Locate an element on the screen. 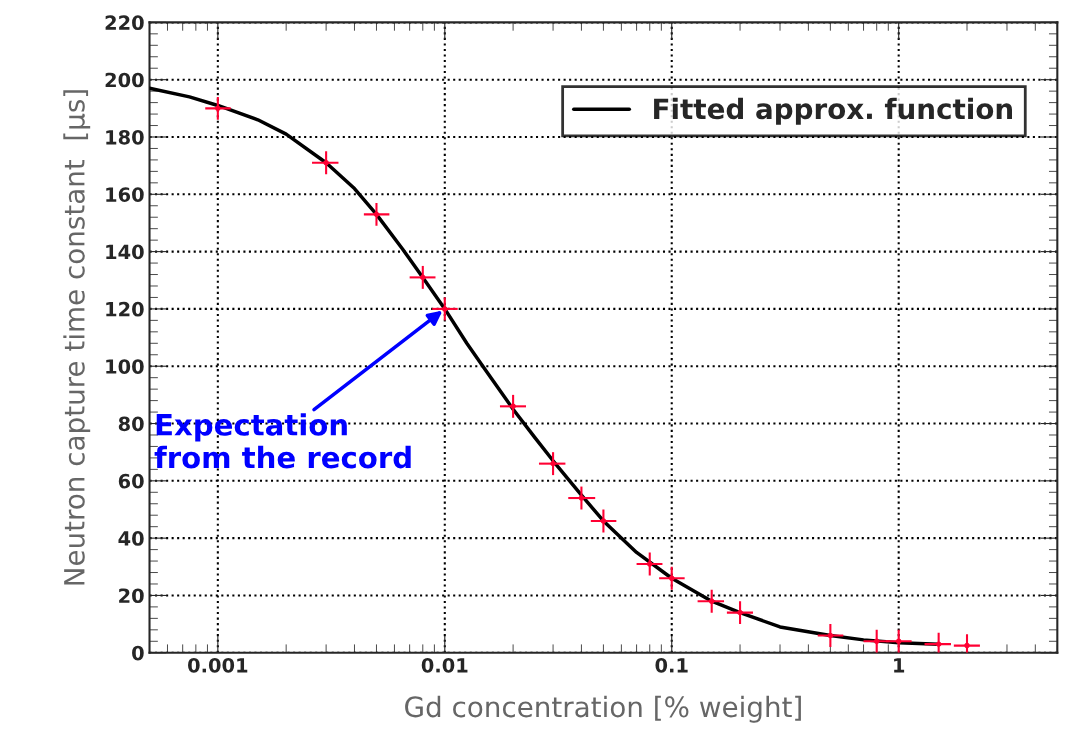 The width and height of the screenshot is (1068, 746). y-tick-label: 220 is located at coordinates (124, 23).